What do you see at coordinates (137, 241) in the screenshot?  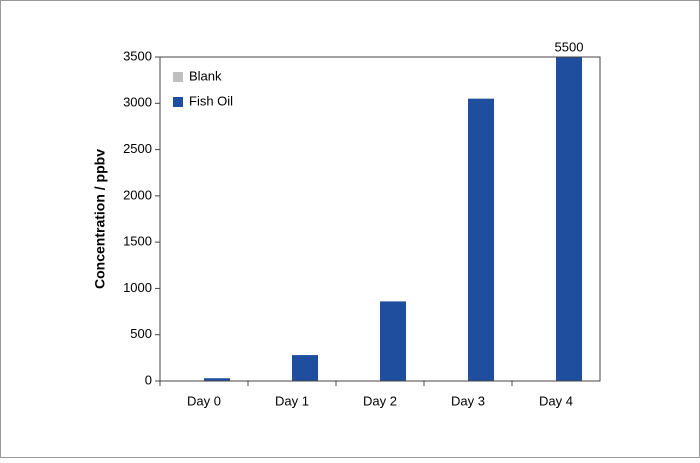 I see `y-tick-label: 1500` at bounding box center [137, 241].